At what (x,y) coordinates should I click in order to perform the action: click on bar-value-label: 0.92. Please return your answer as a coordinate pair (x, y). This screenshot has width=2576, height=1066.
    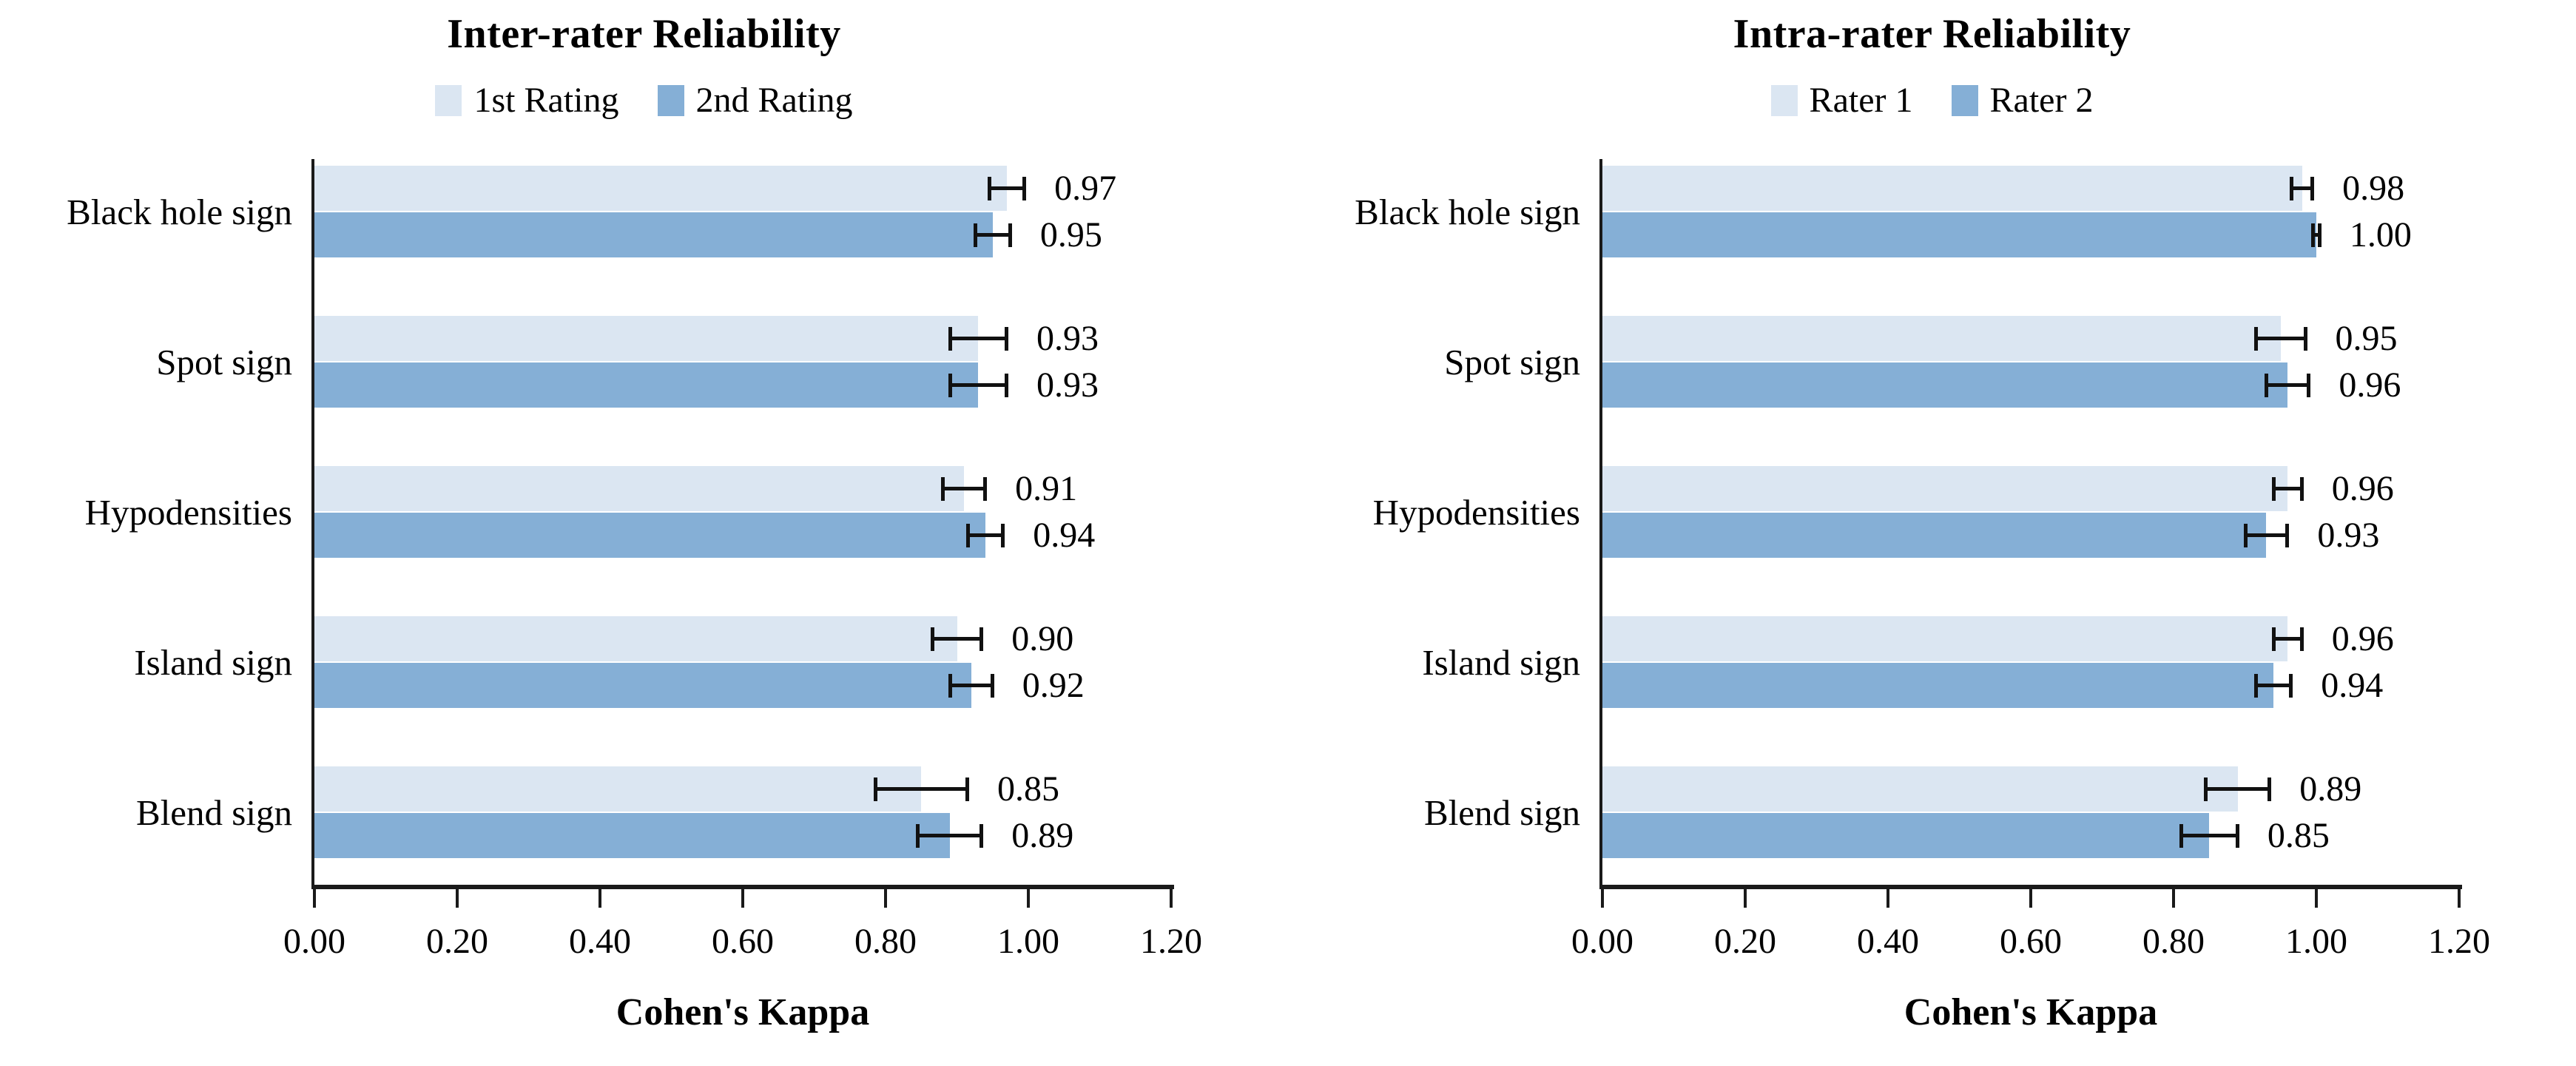
    Looking at the image, I should click on (1053, 686).